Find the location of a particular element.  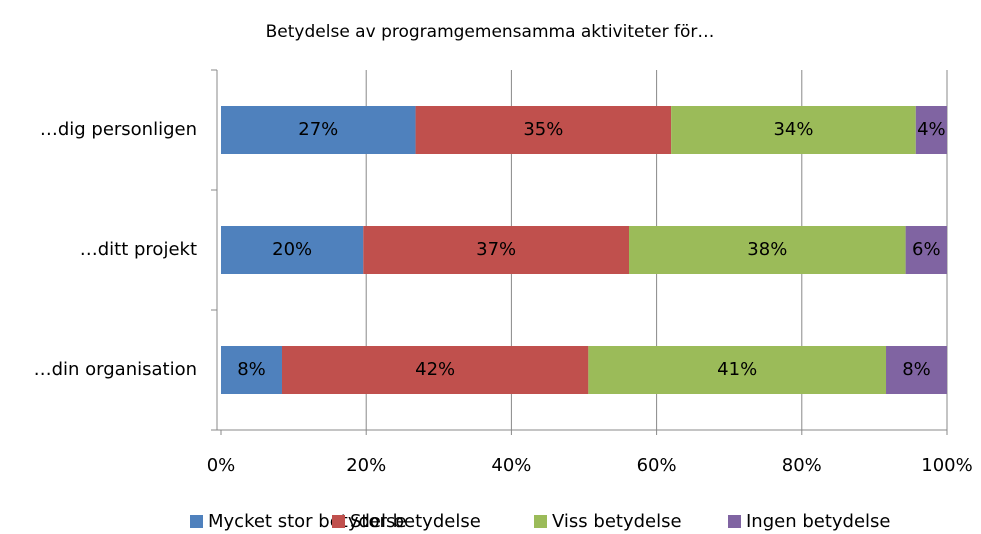

y-tick-label: …dig personligen is located at coordinates (118, 129).